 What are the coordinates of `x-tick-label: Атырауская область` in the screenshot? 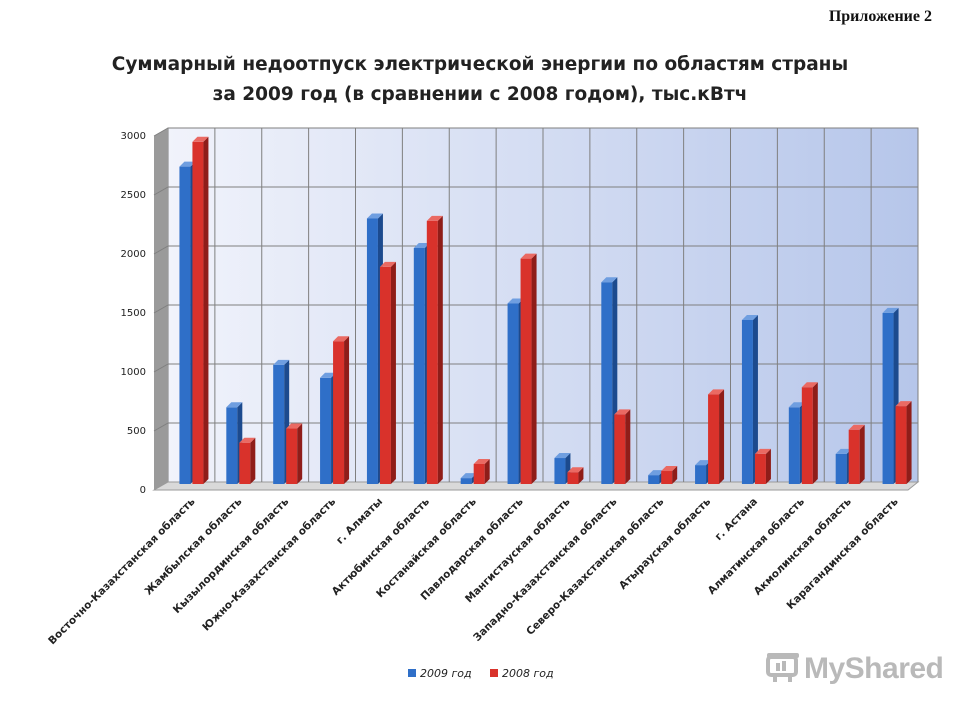 It's located at (665, 543).